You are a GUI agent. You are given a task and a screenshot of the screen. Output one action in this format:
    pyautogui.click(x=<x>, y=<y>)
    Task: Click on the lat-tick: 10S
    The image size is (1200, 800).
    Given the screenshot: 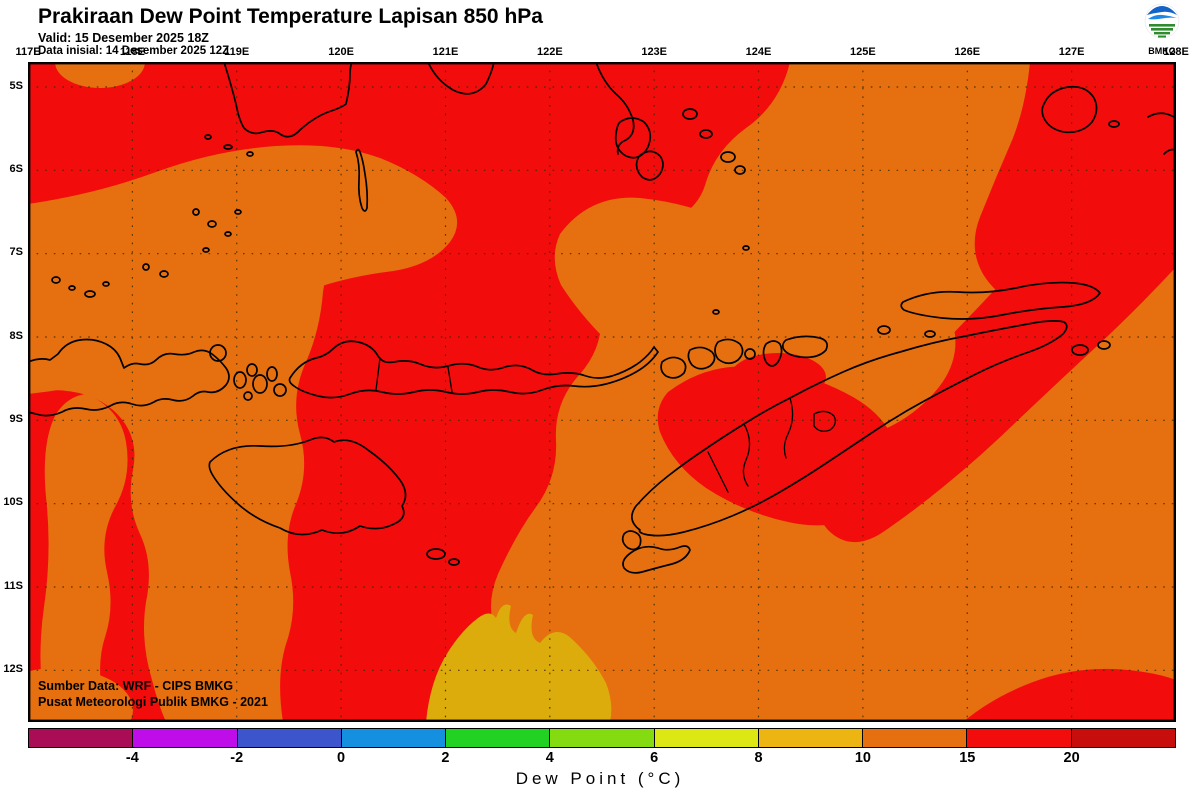 What is the action you would take?
    pyautogui.click(x=13, y=502)
    